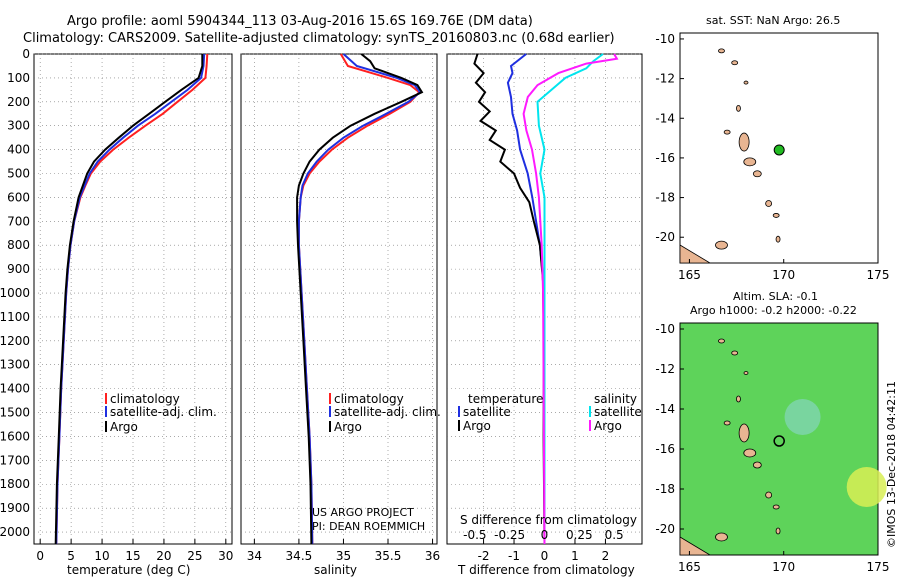  Describe the element at coordinates (335, 570) in the screenshot. I see `x-label-salinity: salinity` at that location.